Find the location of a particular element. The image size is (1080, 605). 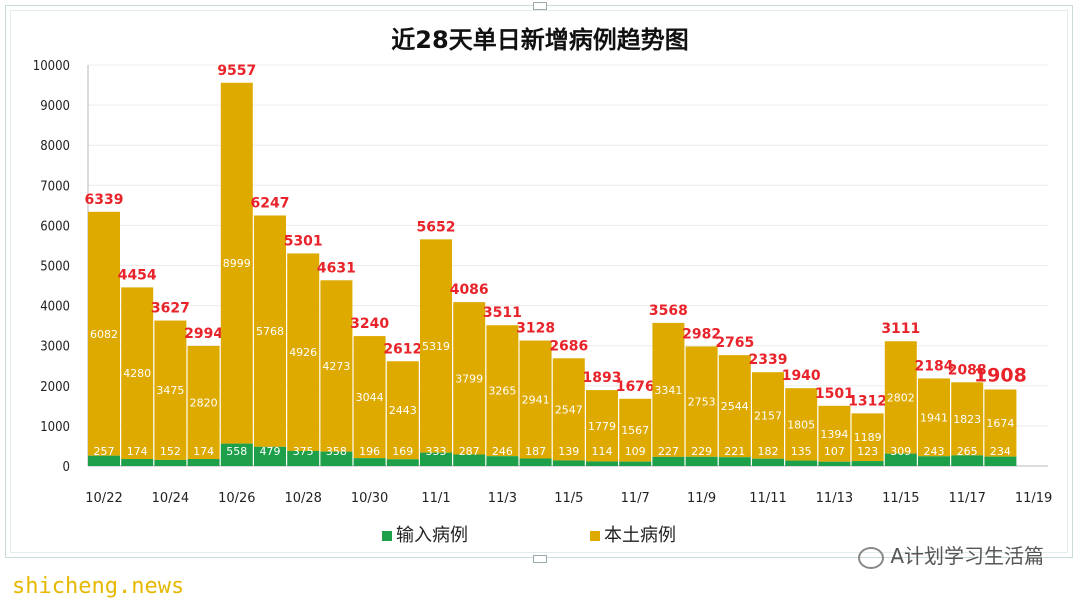

data-label-local: 6082 is located at coordinates (104, 334).